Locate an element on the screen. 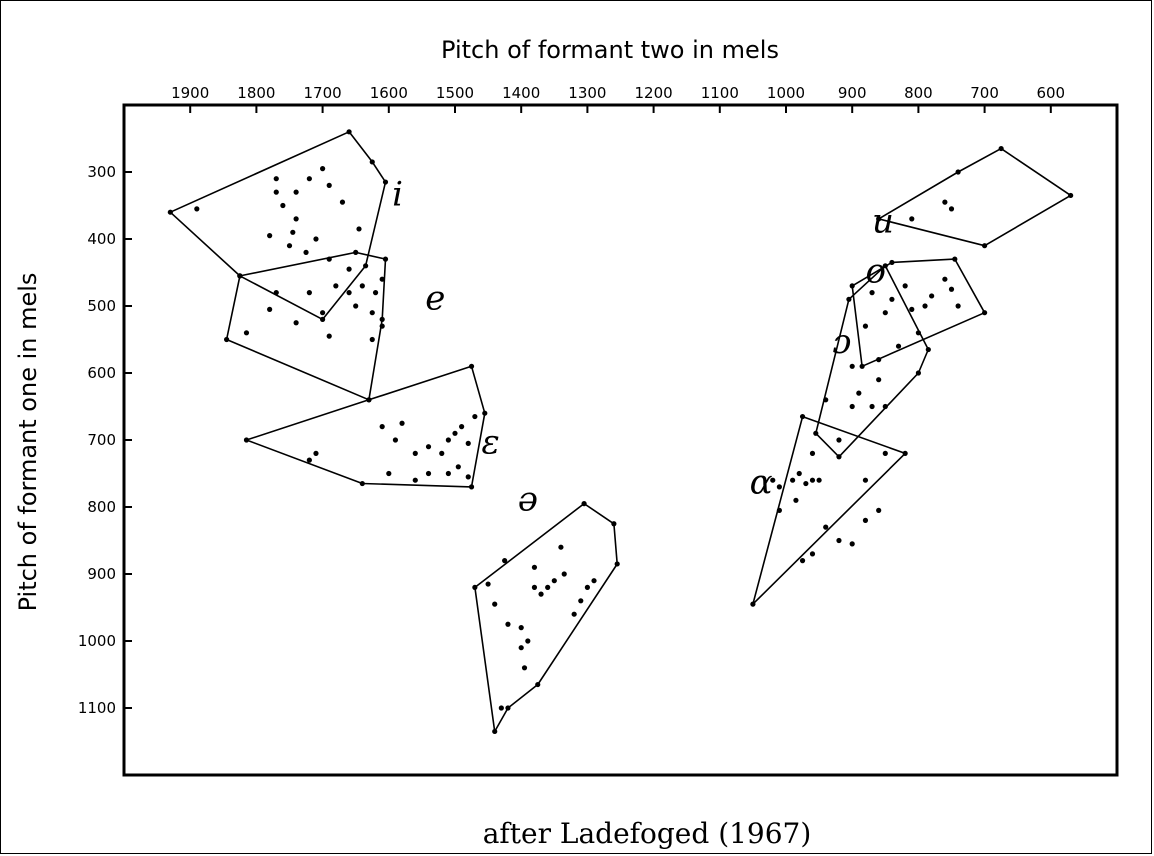 The image size is (1154, 856). x-tick-label: 900 is located at coordinates (852, 93).